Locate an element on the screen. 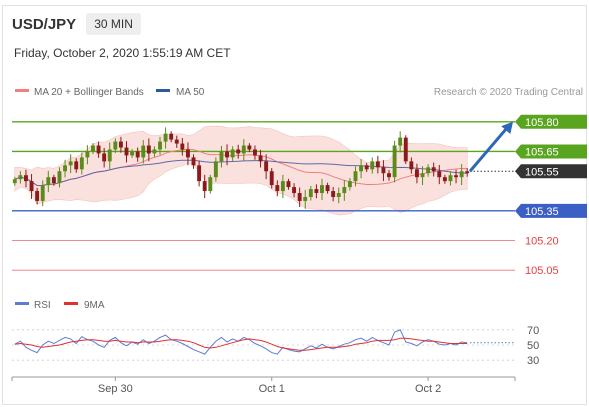 The height and width of the screenshot is (407, 589). rsi-tick-label: 50 is located at coordinates (533, 346).